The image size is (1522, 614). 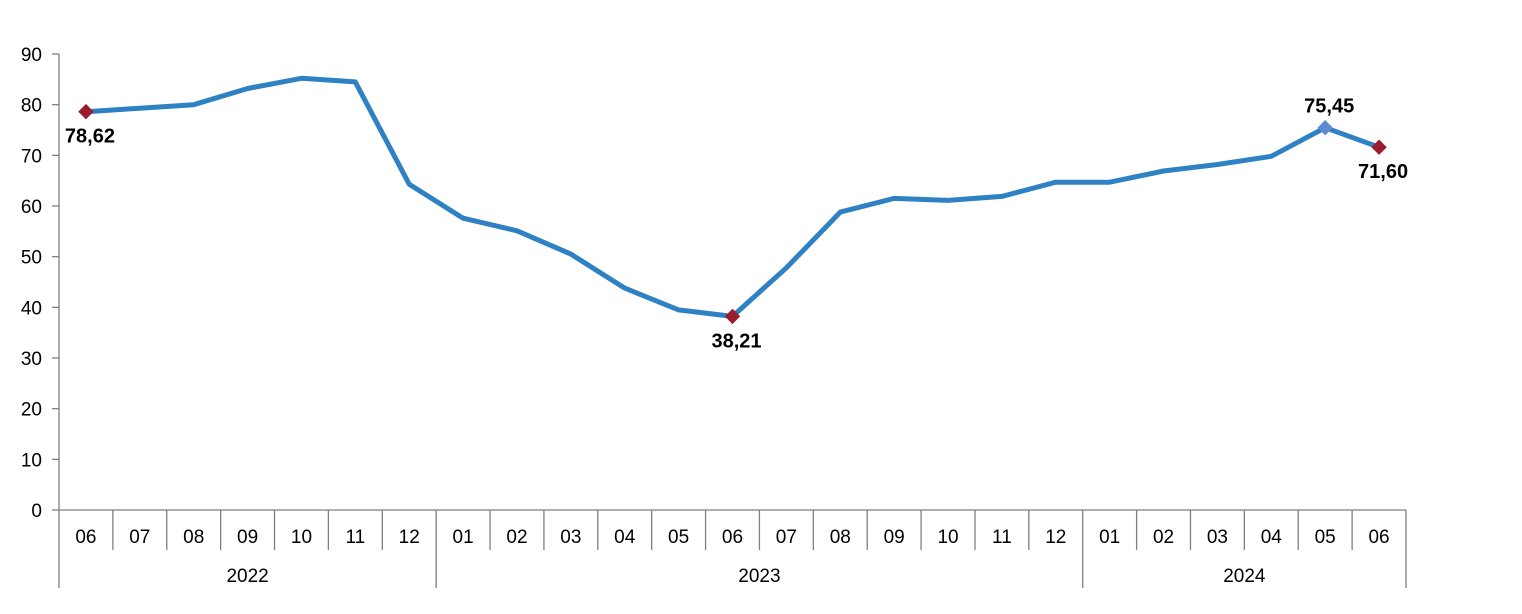 What do you see at coordinates (31, 410) in the screenshot?
I see `y-tick-label: 20` at bounding box center [31, 410].